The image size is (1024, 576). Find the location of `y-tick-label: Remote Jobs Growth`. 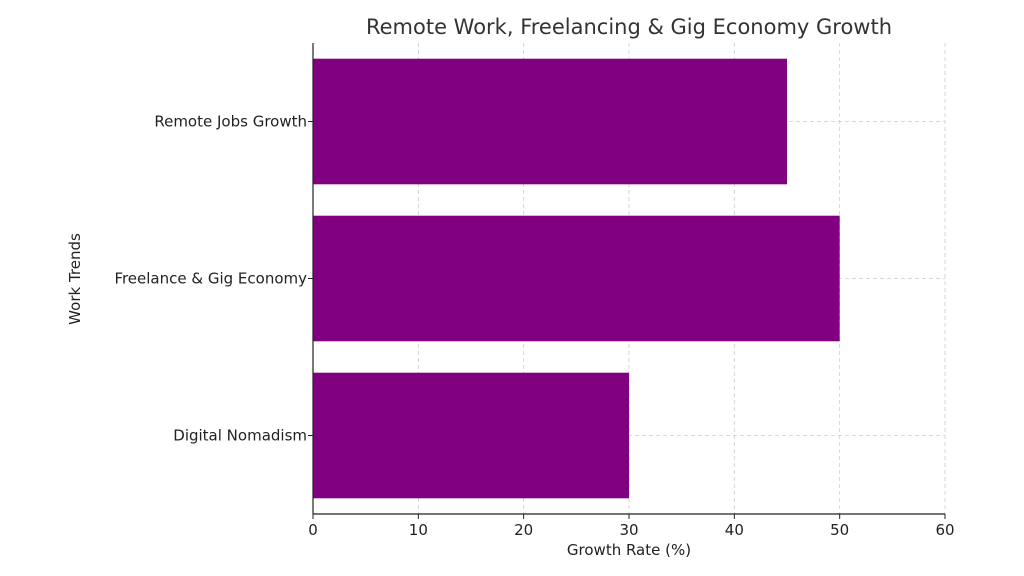

y-tick-label: Remote Jobs Growth is located at coordinates (230, 122).